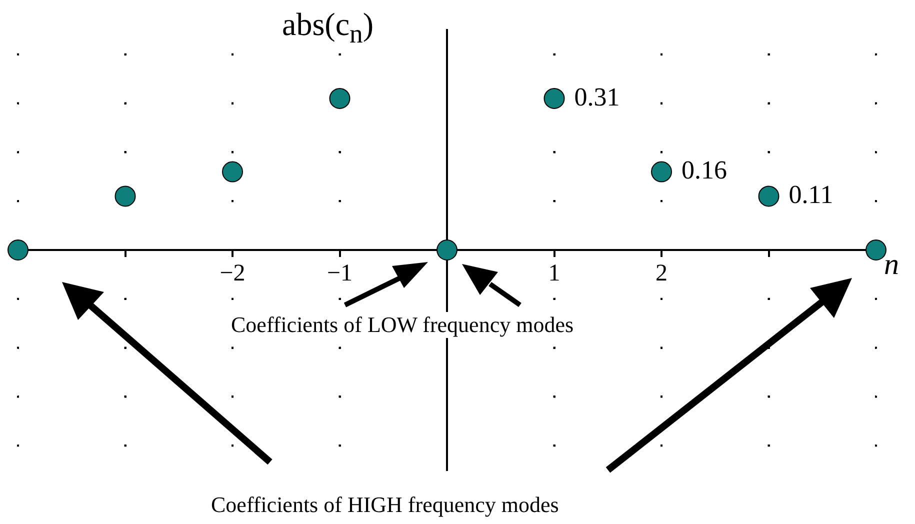 The height and width of the screenshot is (524, 915). Describe the element at coordinates (597, 97) in the screenshot. I see `data-label: 0.31` at that location.